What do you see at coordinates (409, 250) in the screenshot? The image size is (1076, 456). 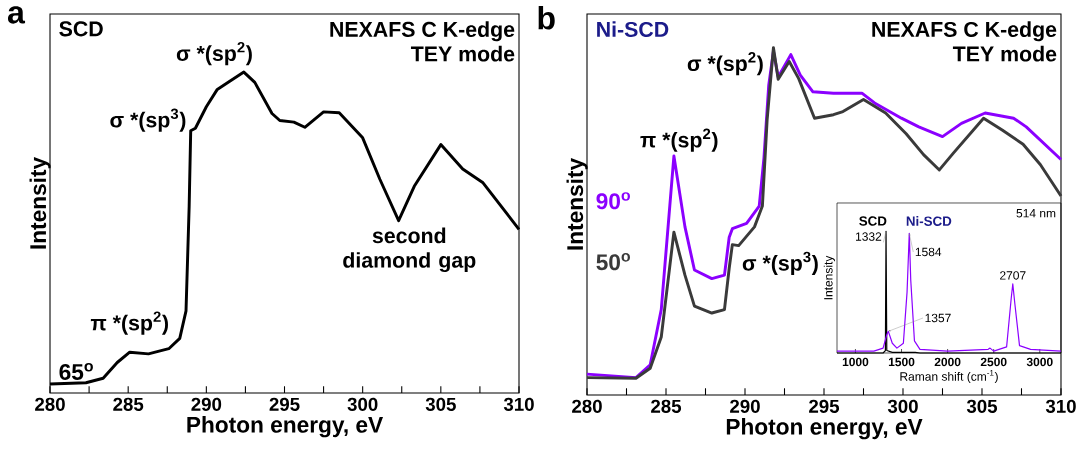 I see `annotation: second diamond gap` at bounding box center [409, 250].